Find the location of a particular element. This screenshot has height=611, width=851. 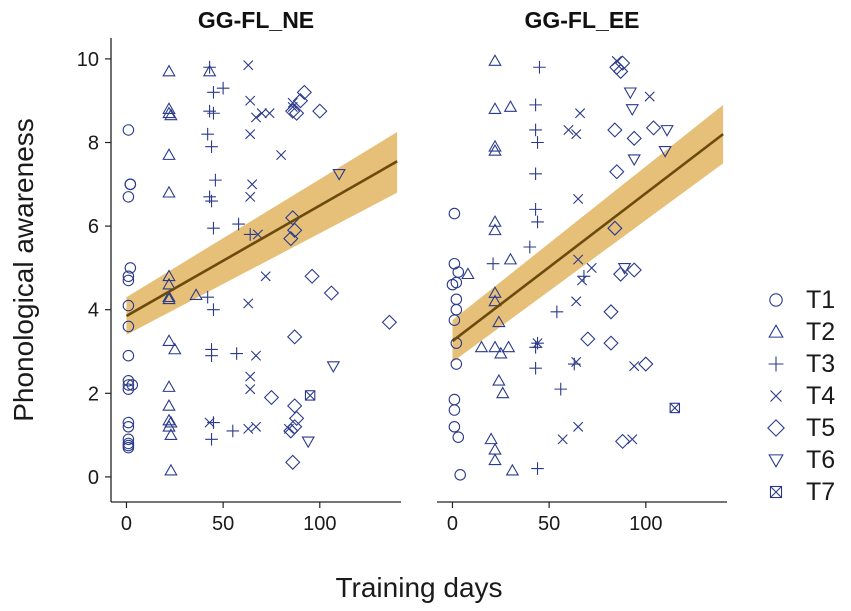

legend-label: T1 is located at coordinates (820, 300).